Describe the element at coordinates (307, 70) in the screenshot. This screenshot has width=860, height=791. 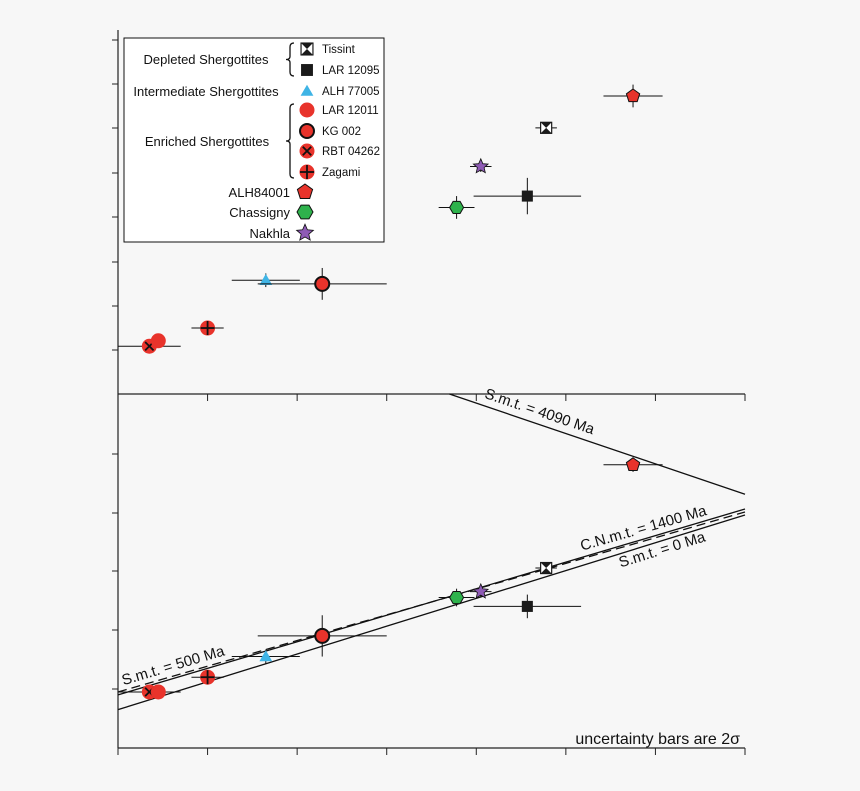
I see `legend-lar-12095-symbol` at that location.